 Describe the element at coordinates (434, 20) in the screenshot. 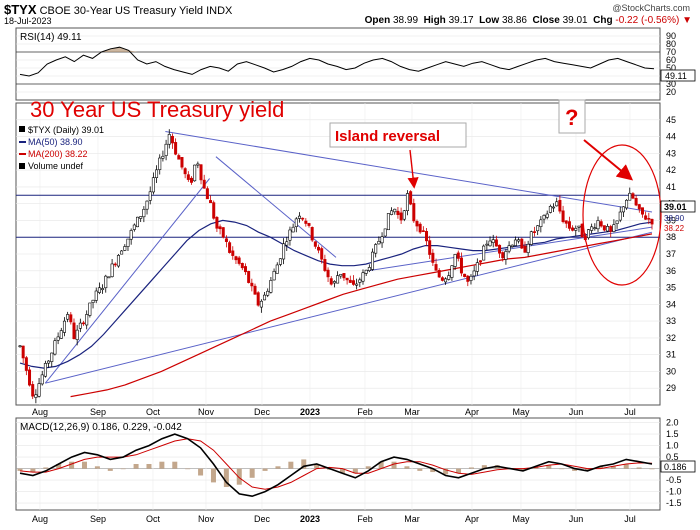

I see `high-label: High` at that location.